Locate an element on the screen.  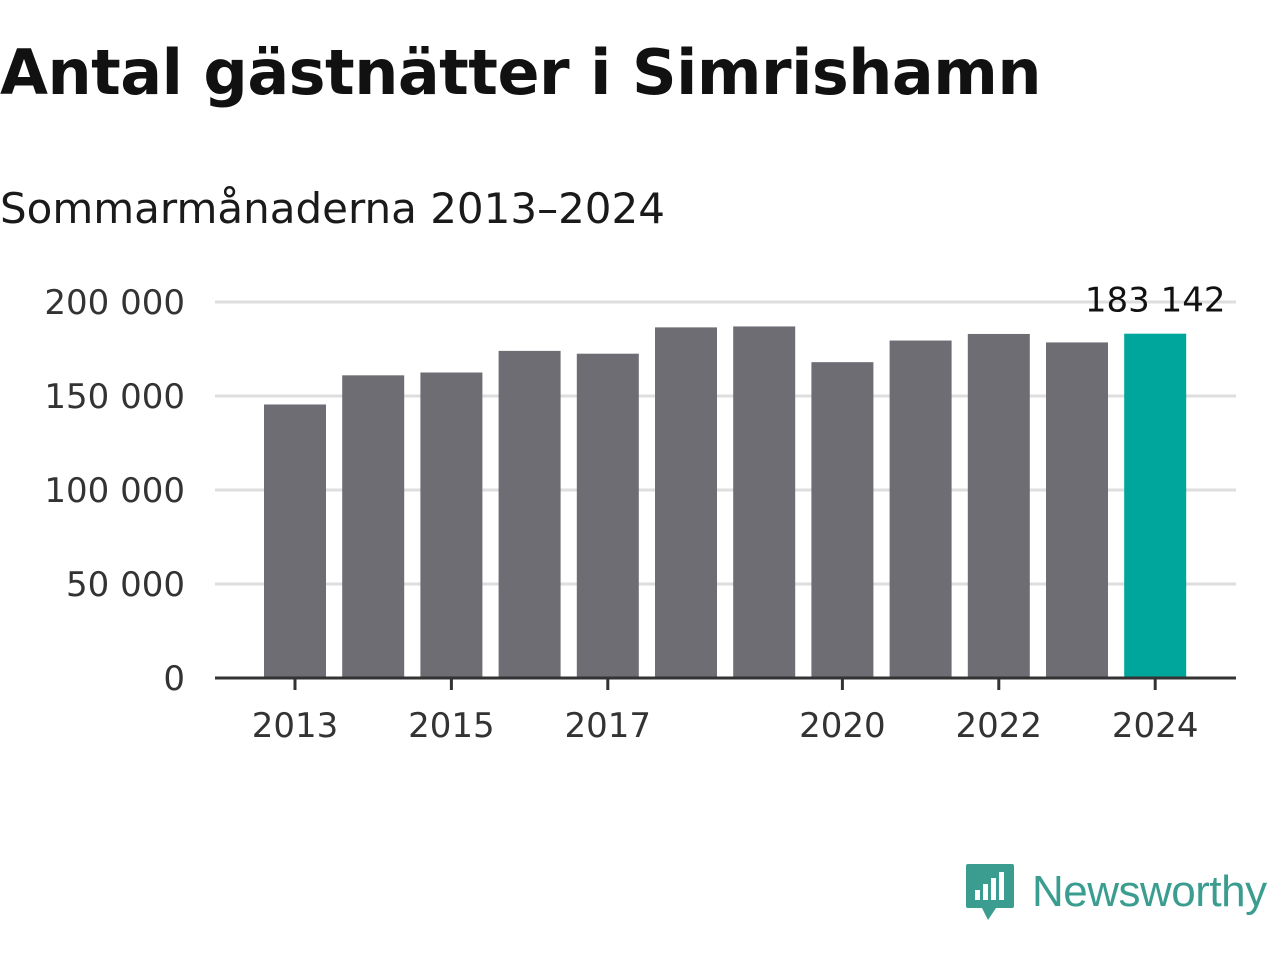
y-tick-label: 50 000 is located at coordinates (125, 585).